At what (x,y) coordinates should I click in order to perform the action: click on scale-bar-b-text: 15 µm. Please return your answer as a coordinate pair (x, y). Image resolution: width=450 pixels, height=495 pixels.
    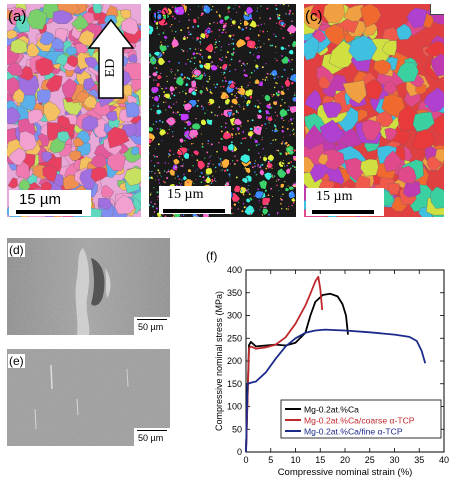
    Looking at the image, I should click on (185, 194).